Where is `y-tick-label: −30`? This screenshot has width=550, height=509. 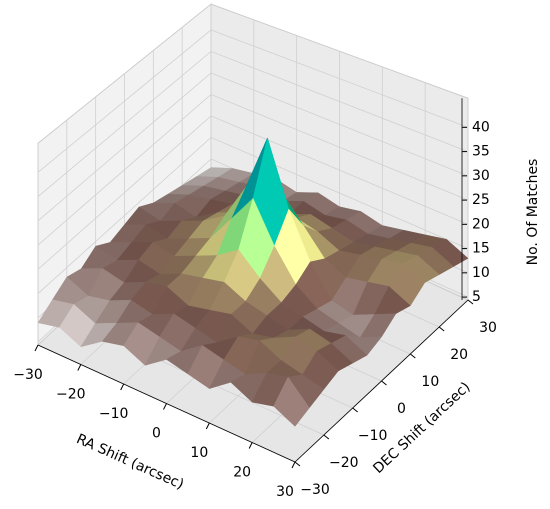 y-tick-label: −30 is located at coordinates (315, 490).